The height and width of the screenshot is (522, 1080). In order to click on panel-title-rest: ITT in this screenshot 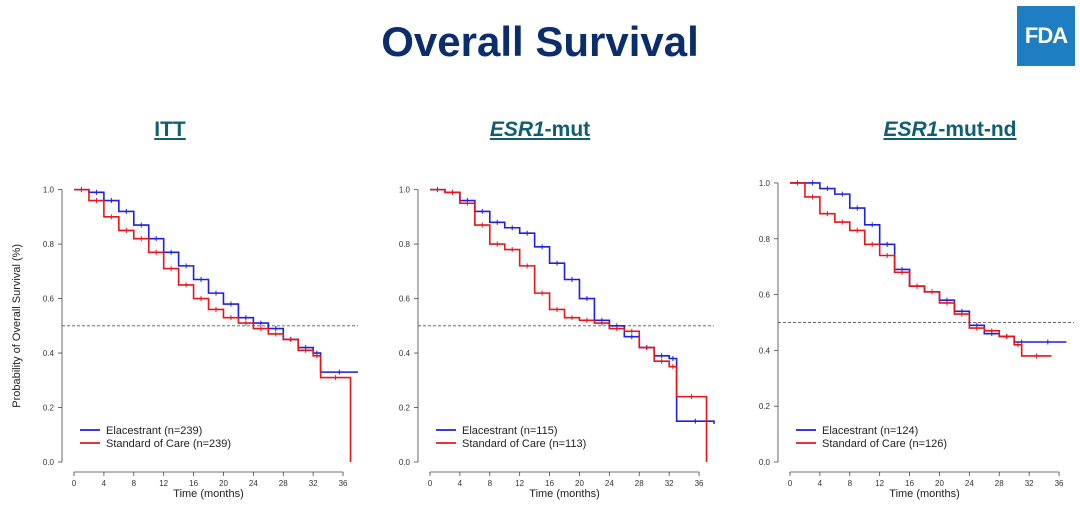, I will do `click(170, 129)`.